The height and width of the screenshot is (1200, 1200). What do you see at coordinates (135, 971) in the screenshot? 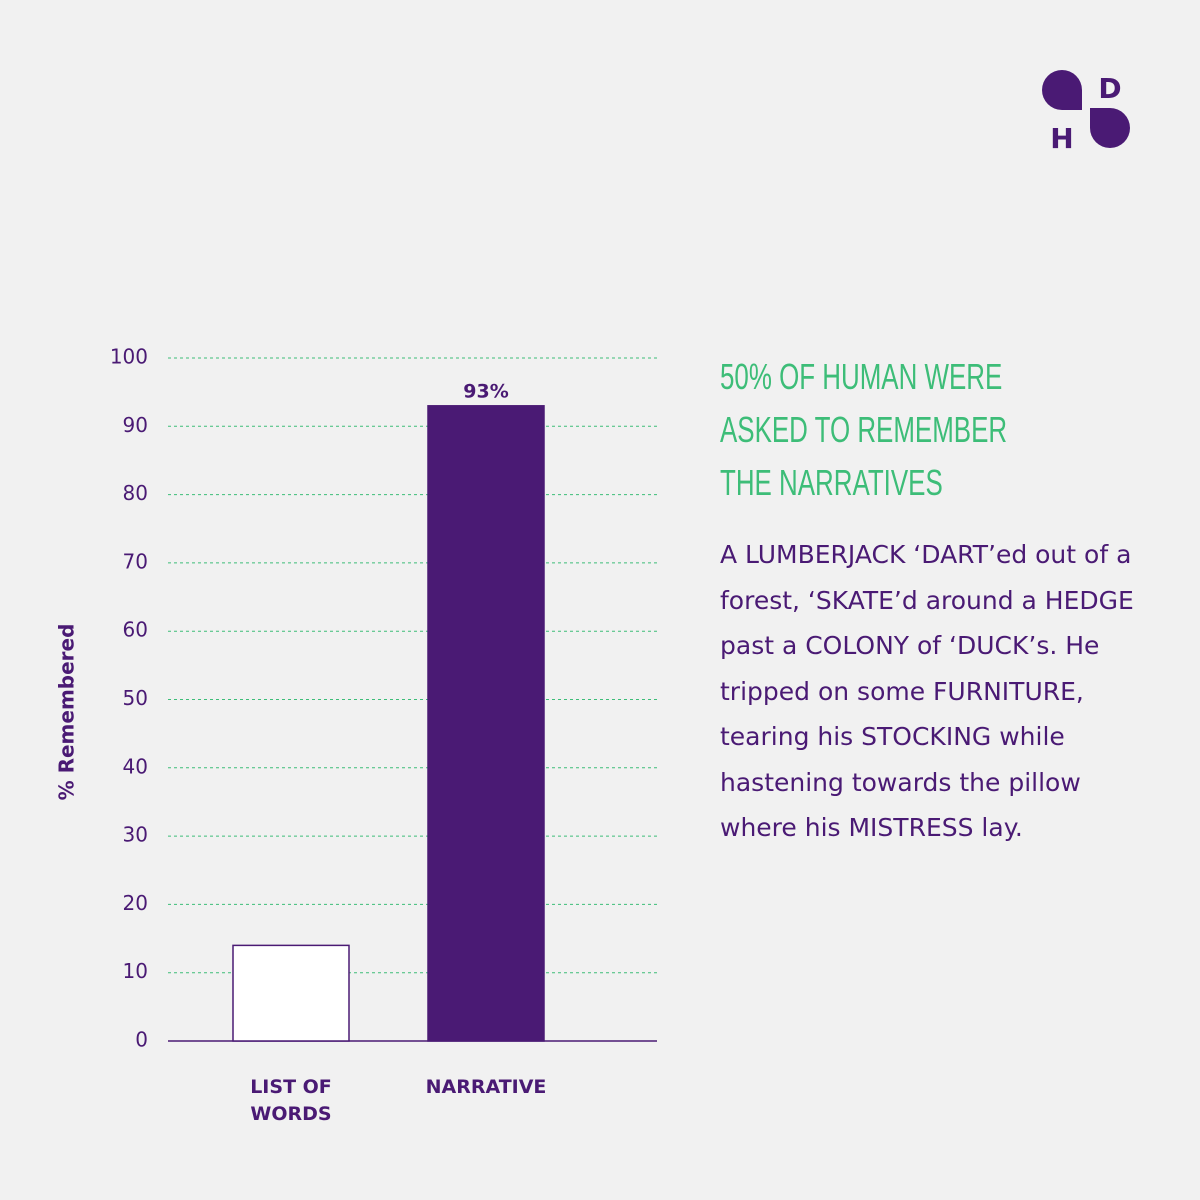
I see `y-tick-label: 10` at bounding box center [135, 971].